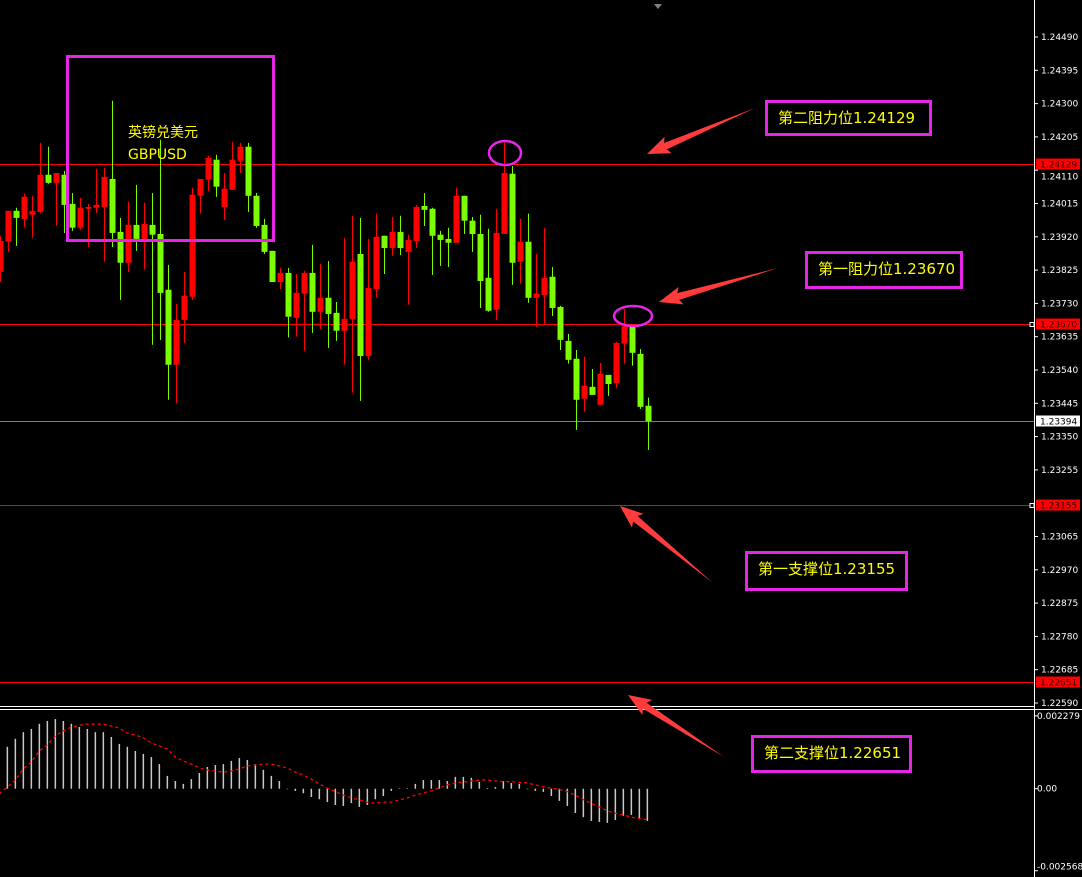  Describe the element at coordinates (1058, 423) in the screenshot. I see `bid-price-tag-label: 1.23394` at that location.